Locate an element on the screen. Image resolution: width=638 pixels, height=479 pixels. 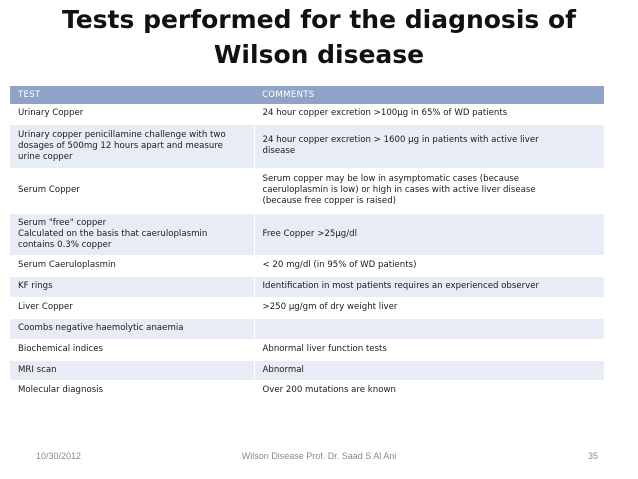
cell-comment: Over 200 mutations are known is located at coordinates (429, 390).